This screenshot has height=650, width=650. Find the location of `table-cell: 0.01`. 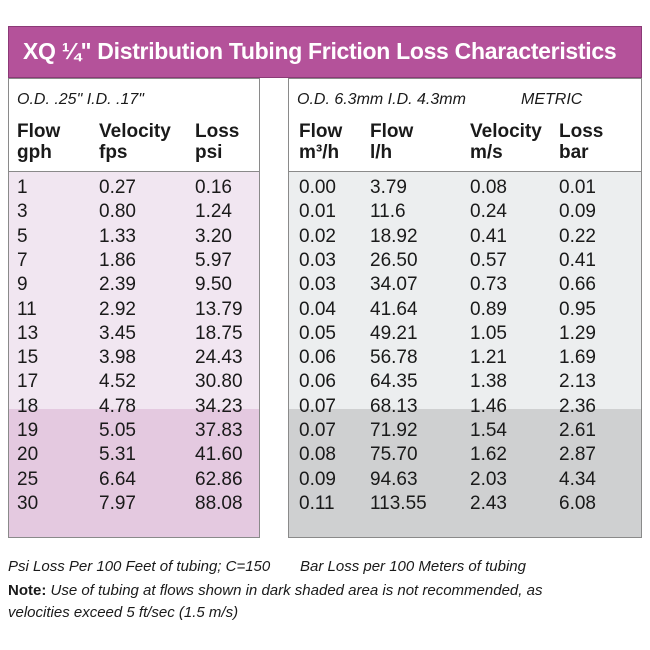

table-cell: 0.01 is located at coordinates (577, 187).